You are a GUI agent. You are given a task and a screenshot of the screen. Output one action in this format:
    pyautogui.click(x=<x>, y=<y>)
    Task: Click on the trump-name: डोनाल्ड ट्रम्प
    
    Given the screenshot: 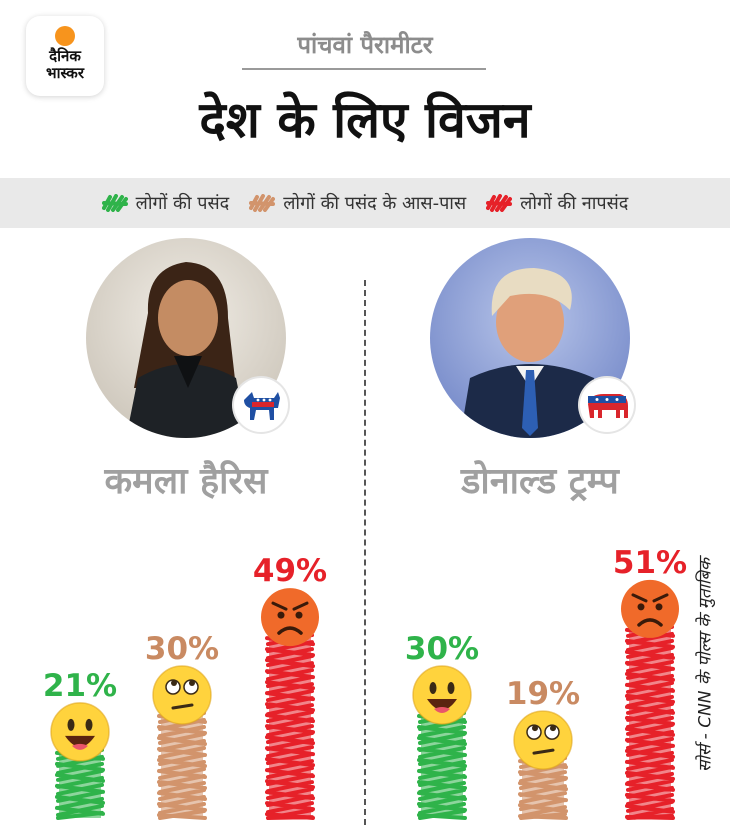 What is the action you would take?
    pyautogui.click(x=540, y=481)
    